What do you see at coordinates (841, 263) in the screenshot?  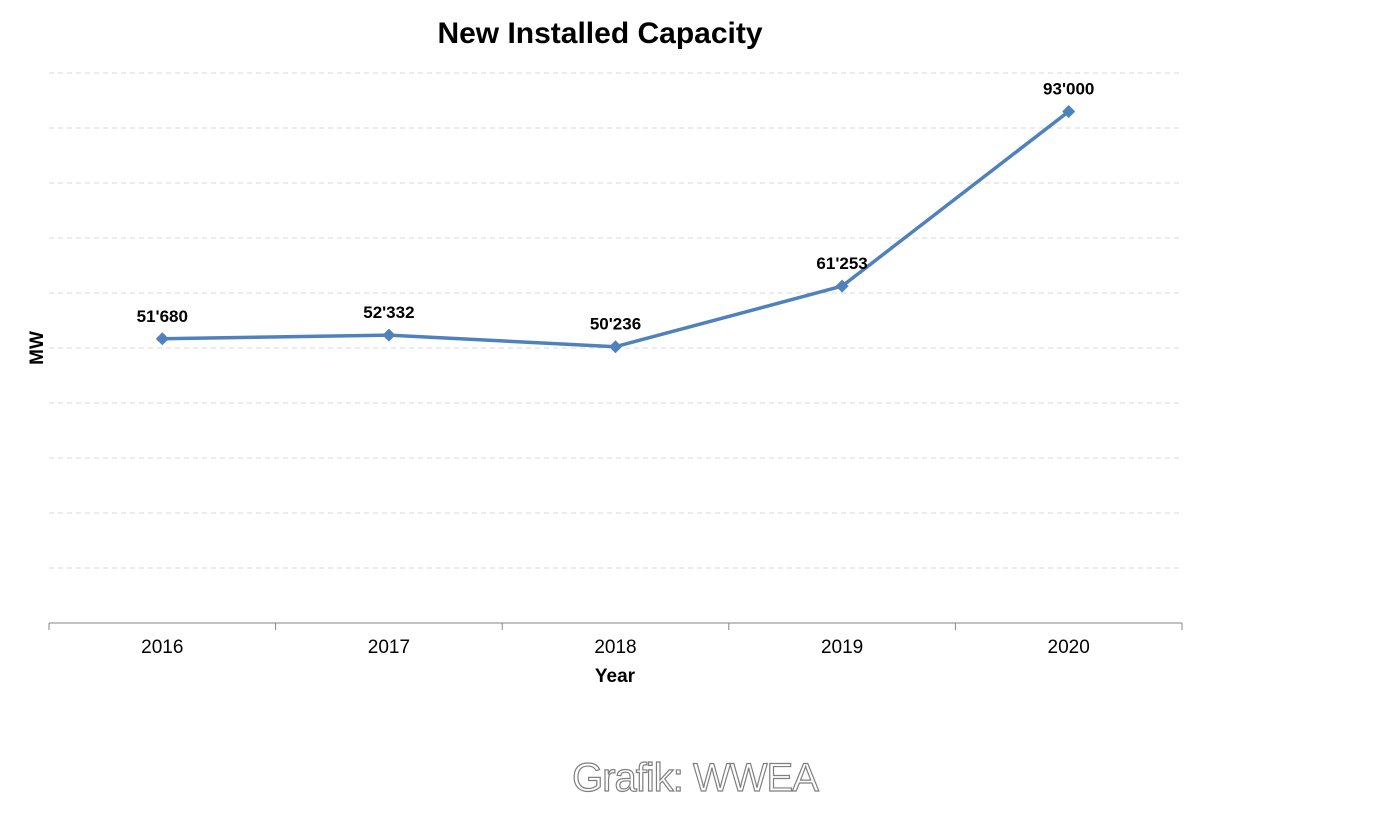 I see `data-label: 61'253` at bounding box center [841, 263].